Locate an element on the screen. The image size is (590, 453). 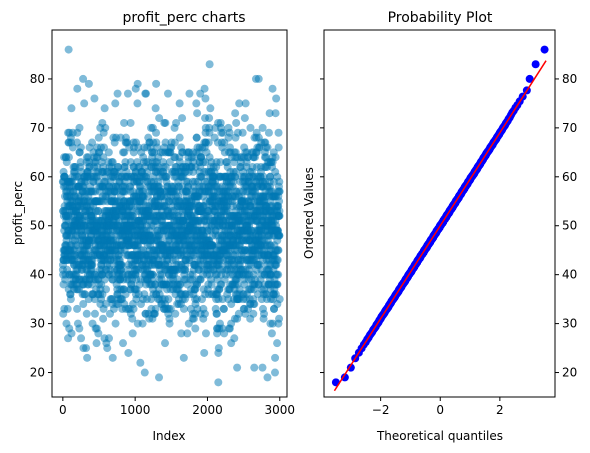
right-y-tick-label: 70 is located at coordinates (569, 128).